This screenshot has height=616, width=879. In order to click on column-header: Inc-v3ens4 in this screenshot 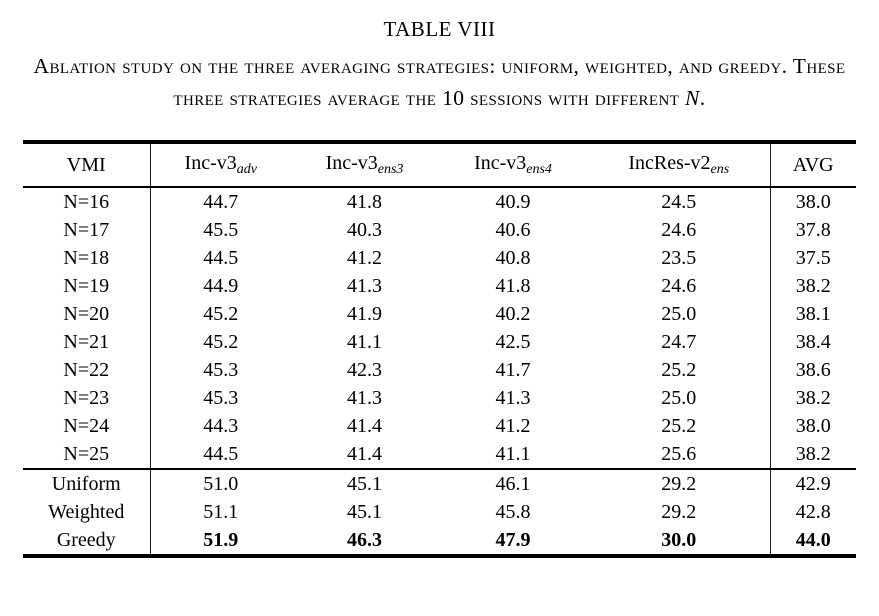, I will do `click(513, 165)`.